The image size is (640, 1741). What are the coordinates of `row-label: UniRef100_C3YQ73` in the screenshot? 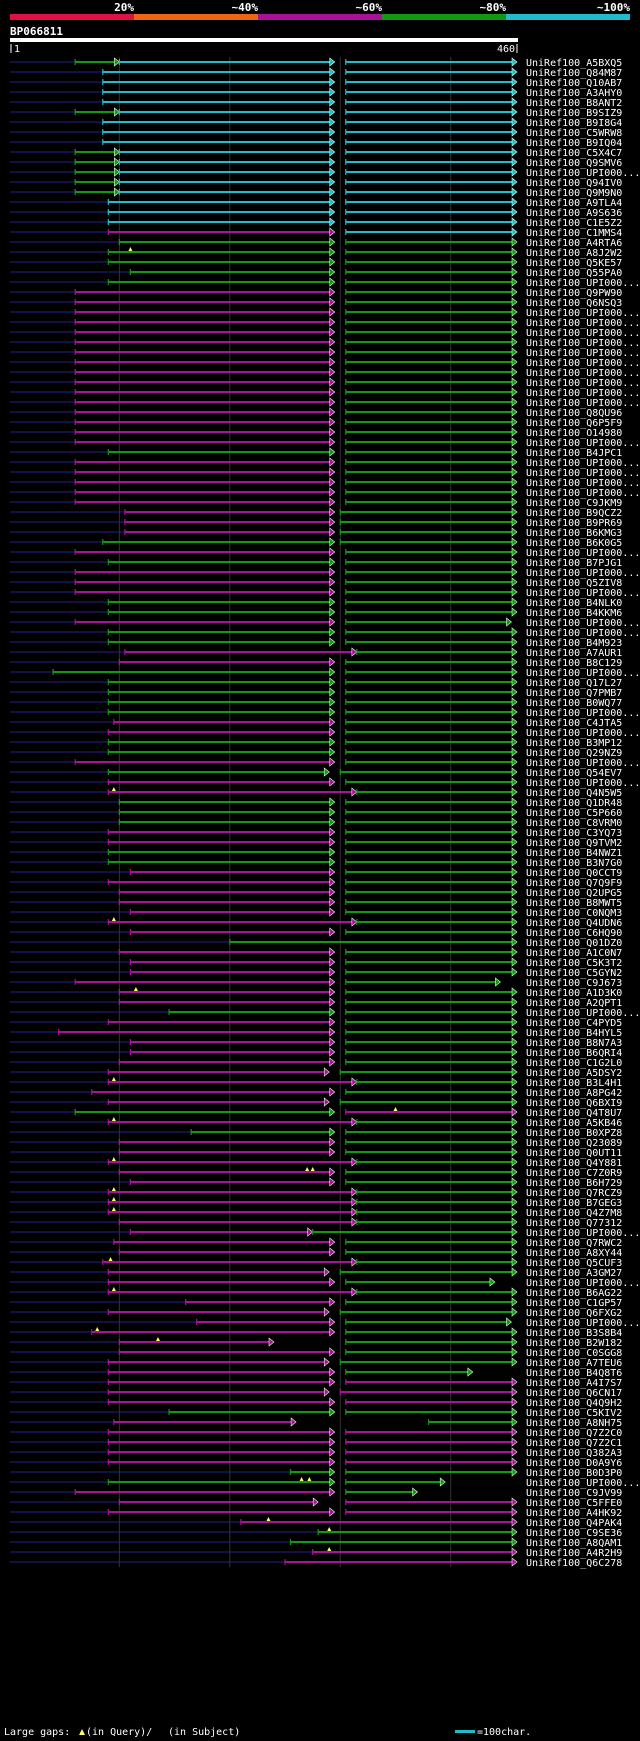 It's located at (574, 833).